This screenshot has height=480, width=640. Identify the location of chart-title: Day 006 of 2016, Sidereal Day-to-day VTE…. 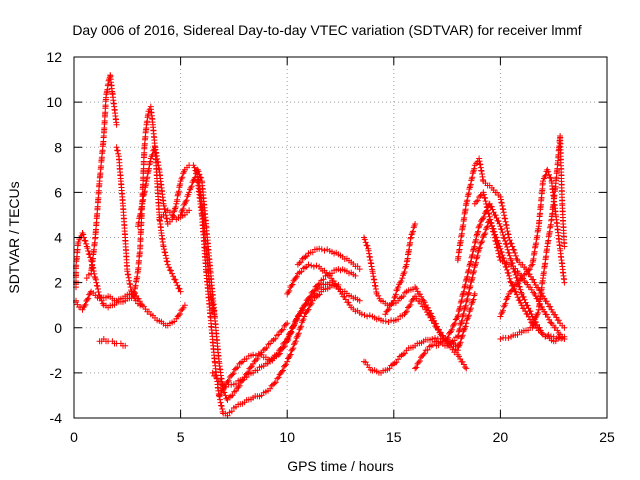
(326, 30).